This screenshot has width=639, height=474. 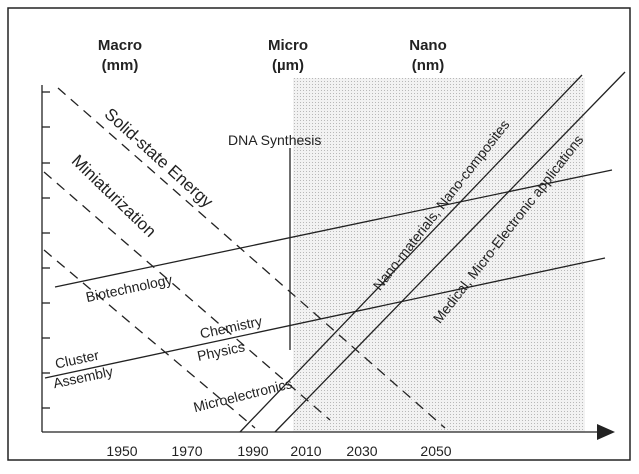 I want to click on header-title: Macro, so click(x=120, y=45).